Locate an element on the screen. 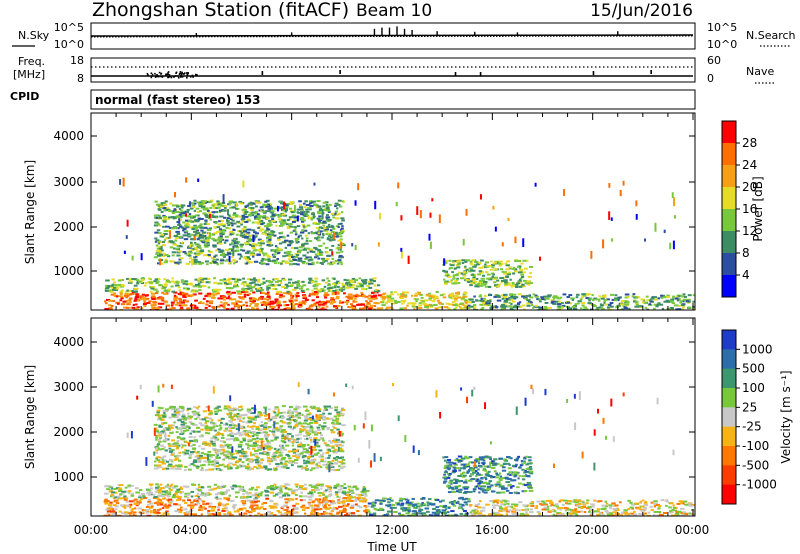 The width and height of the screenshot is (800, 554). noise-left-tick-bottom: 10^0 is located at coordinates (69, 44).